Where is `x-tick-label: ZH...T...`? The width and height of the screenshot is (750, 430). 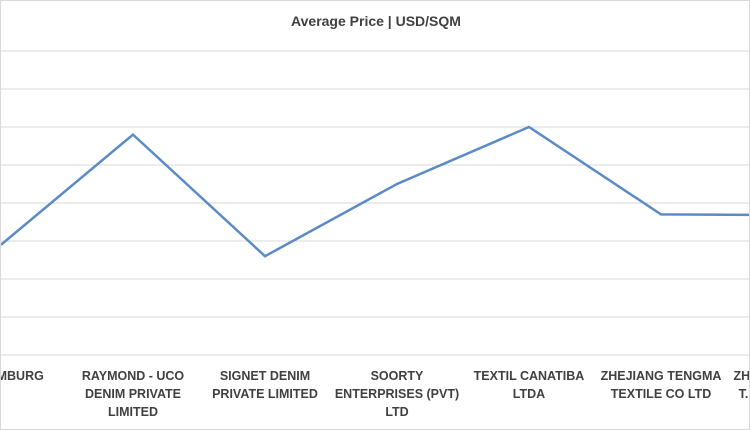 x-tick-label: ZH...T... is located at coordinates (741, 385).